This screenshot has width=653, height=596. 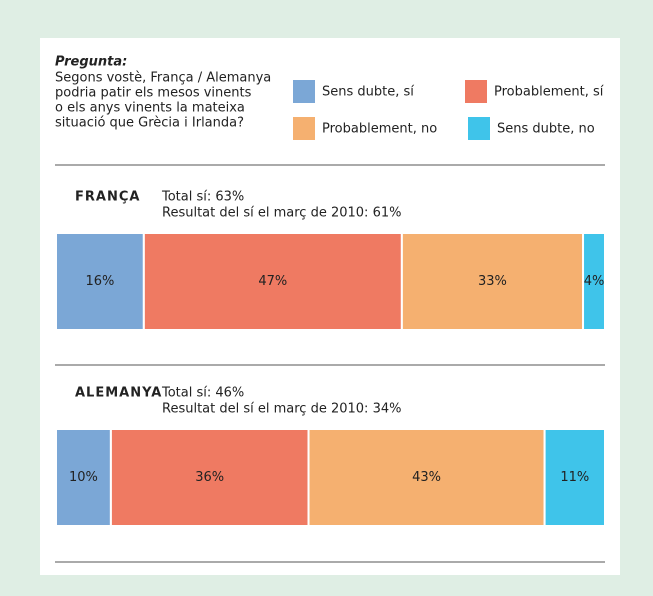 I want to click on question-line: podria patir els mesos vinents, so click(x=153, y=93).